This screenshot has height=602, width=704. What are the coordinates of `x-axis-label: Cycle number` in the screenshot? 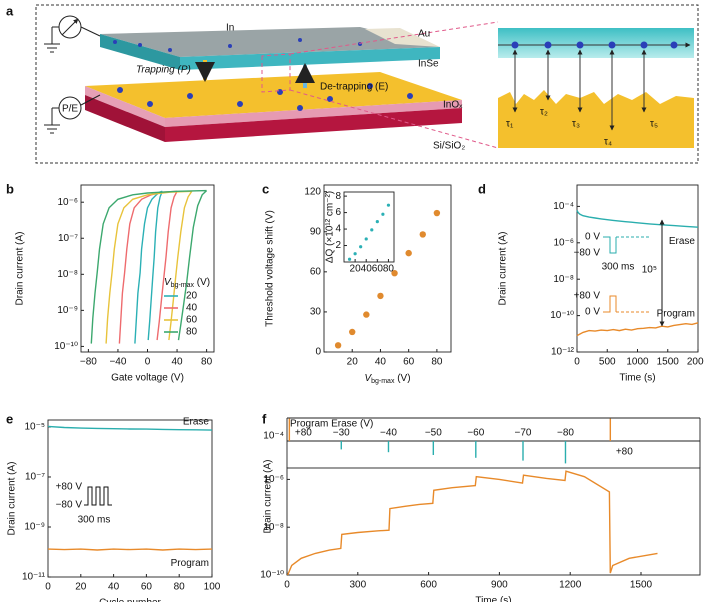 It's located at (130, 600).